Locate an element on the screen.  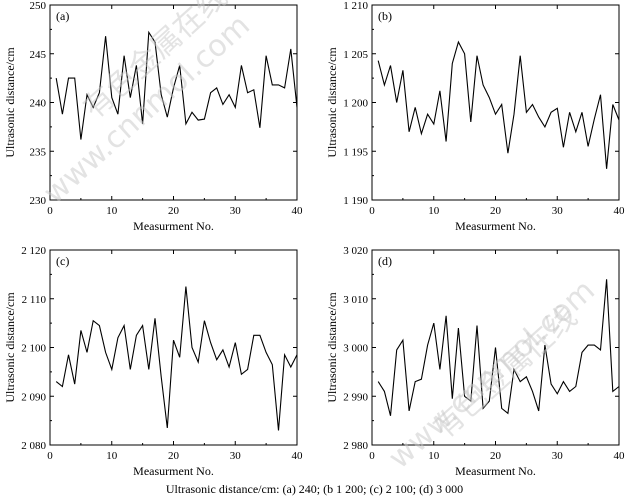
y-tick-label: 250 is located at coordinates (38, 6).